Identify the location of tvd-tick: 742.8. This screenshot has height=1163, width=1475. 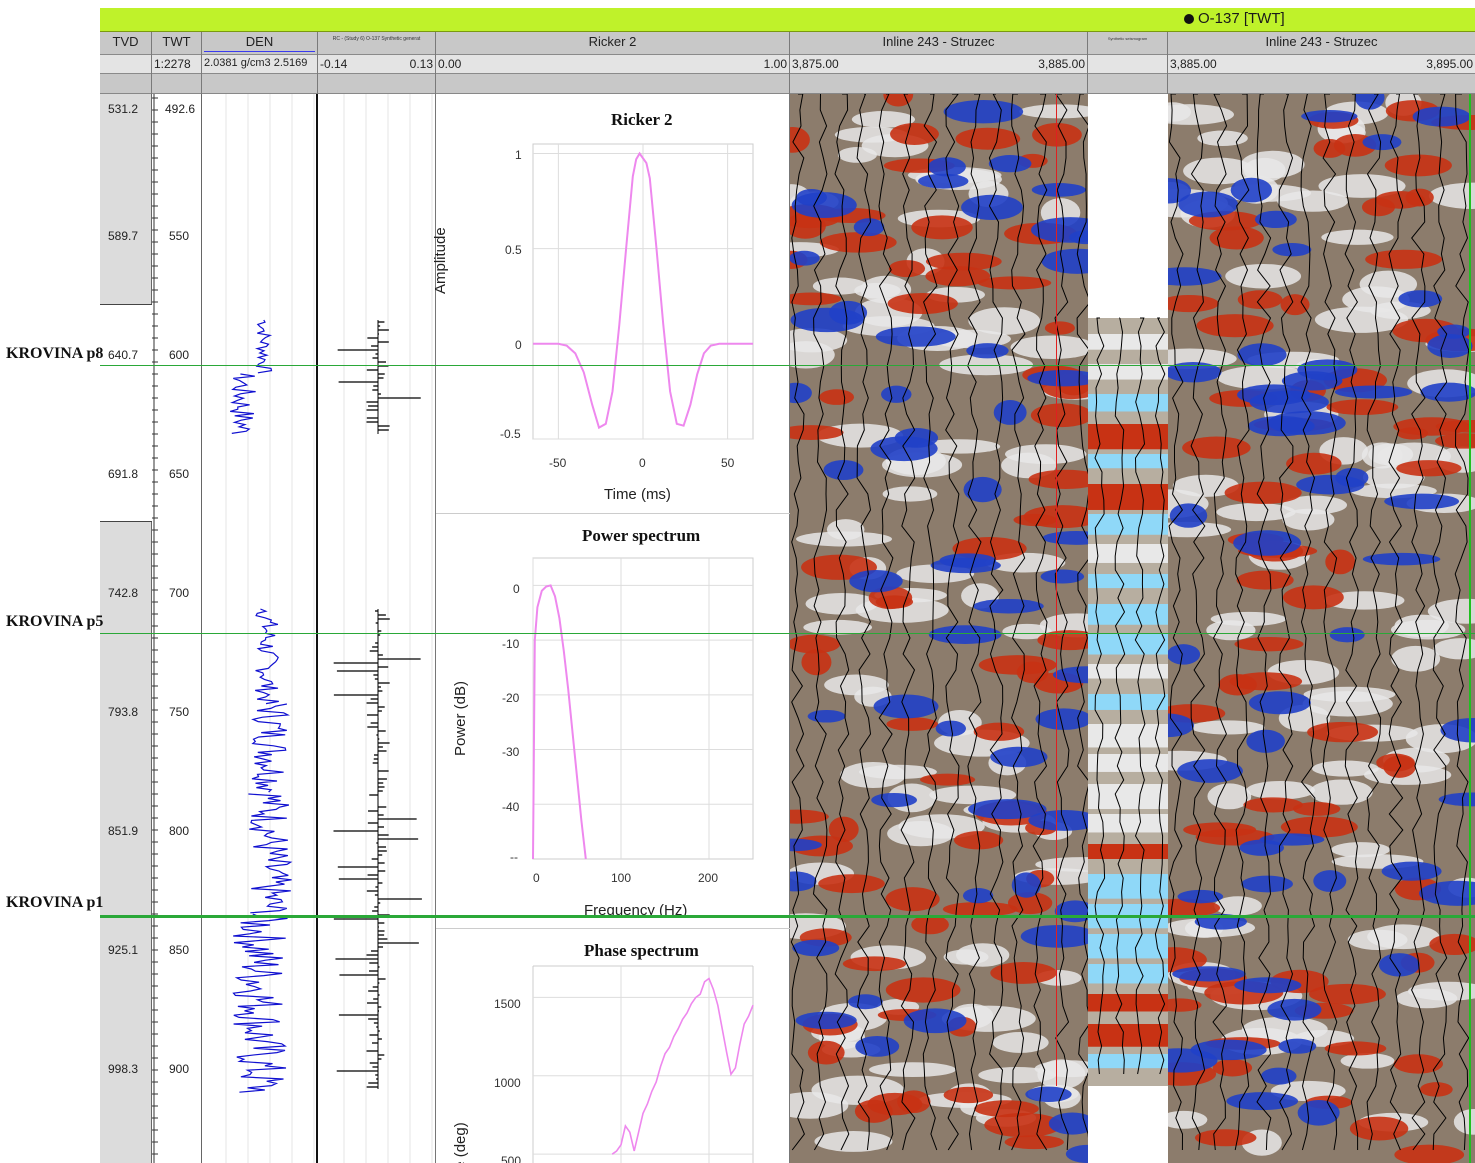
(123, 593).